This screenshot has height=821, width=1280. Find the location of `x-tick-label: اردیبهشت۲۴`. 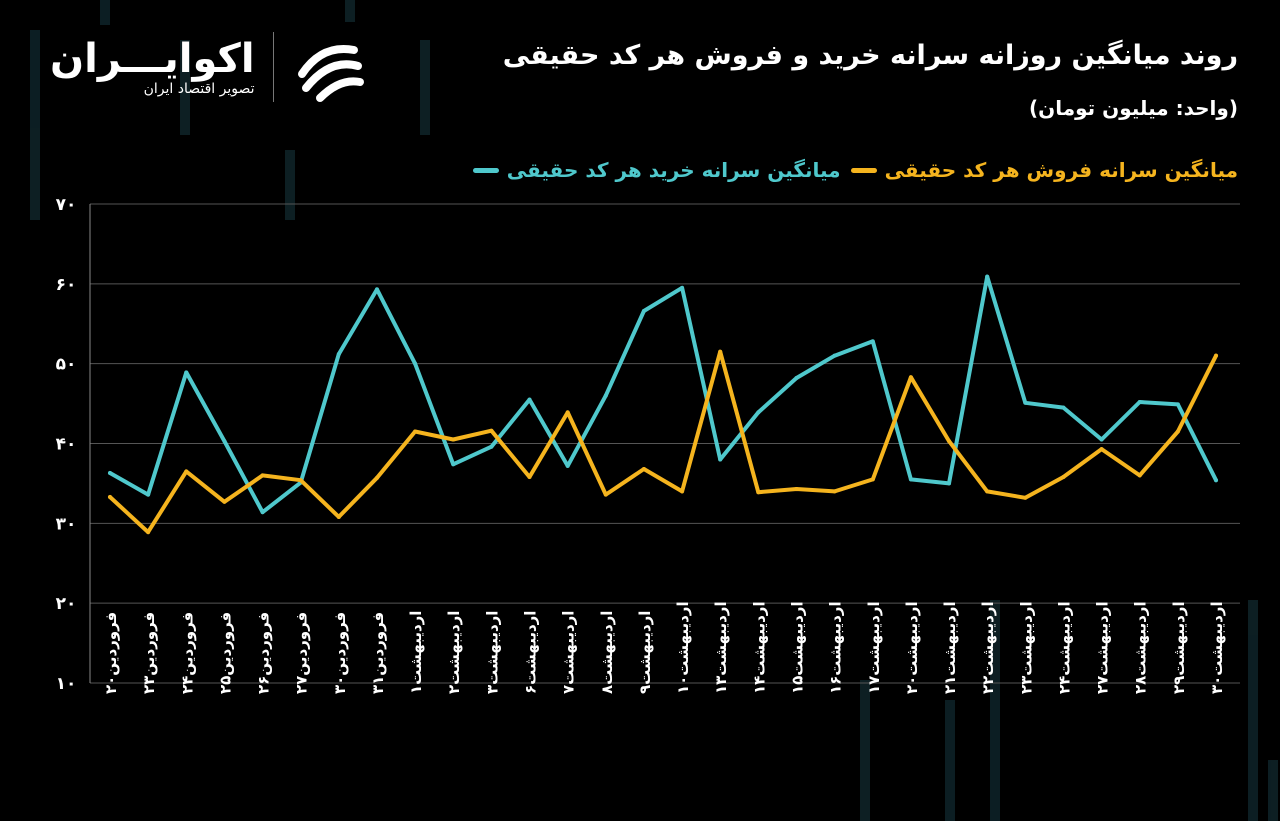

x-tick-label: اردیبهشت۲۴ is located at coordinates (1064, 647).